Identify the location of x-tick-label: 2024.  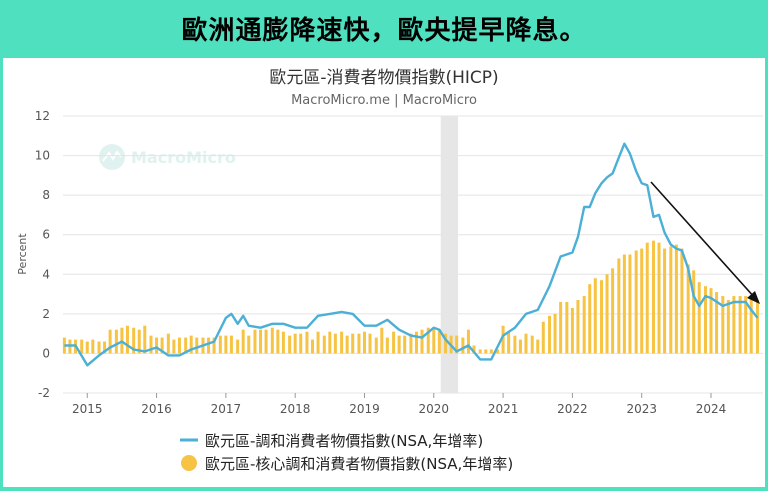
(711, 409).